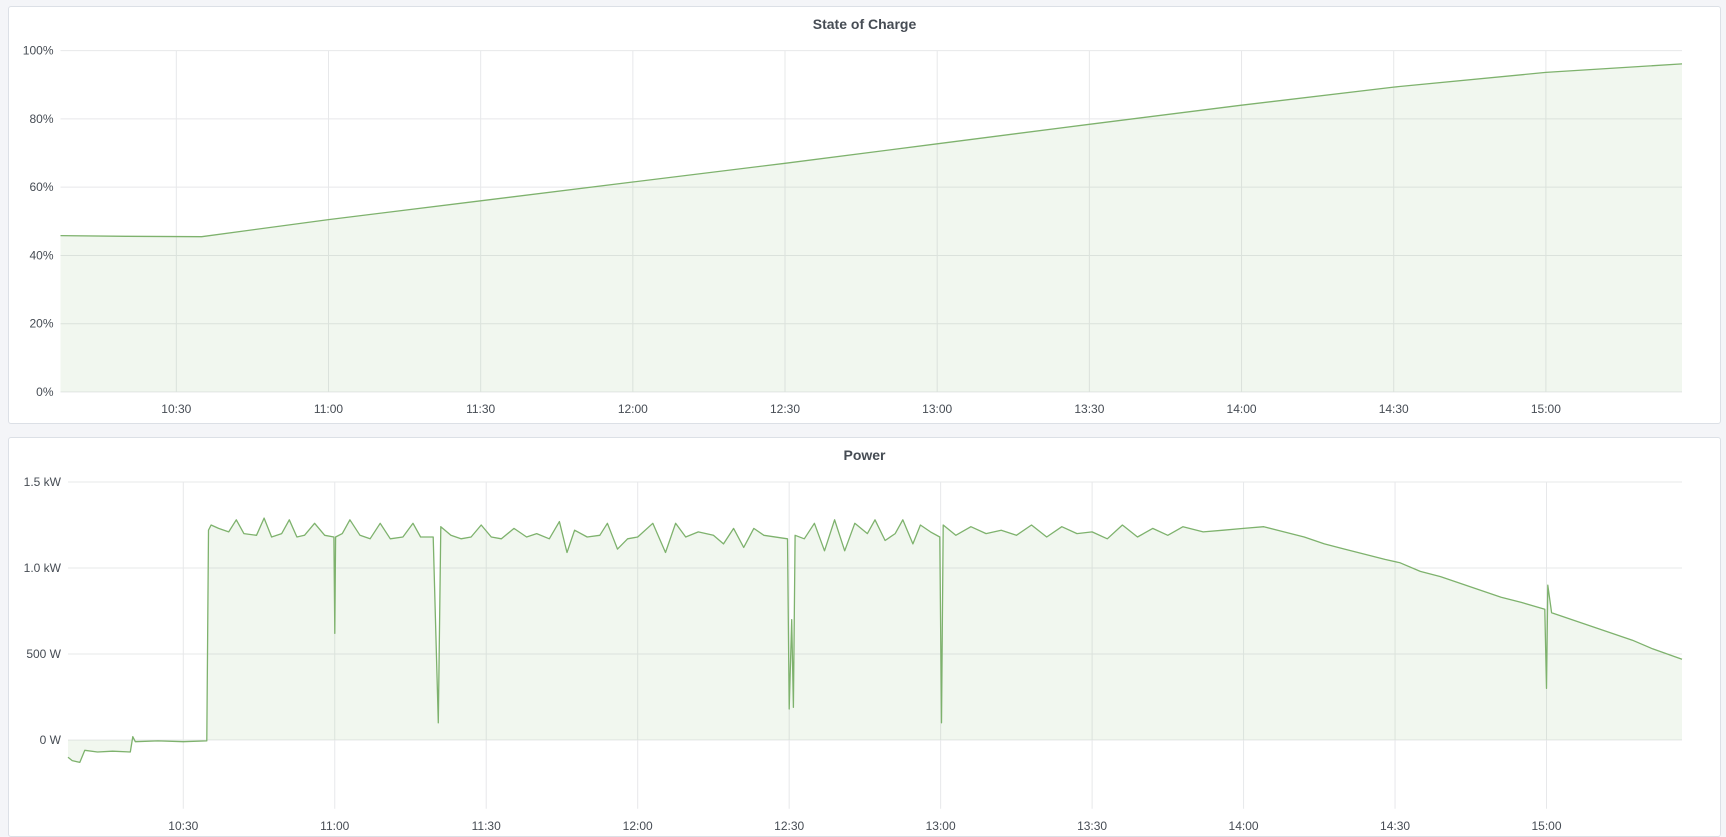 The height and width of the screenshot is (837, 1726). Describe the element at coordinates (51, 740) in the screenshot. I see `power-y-tick-label: 0 W` at that location.